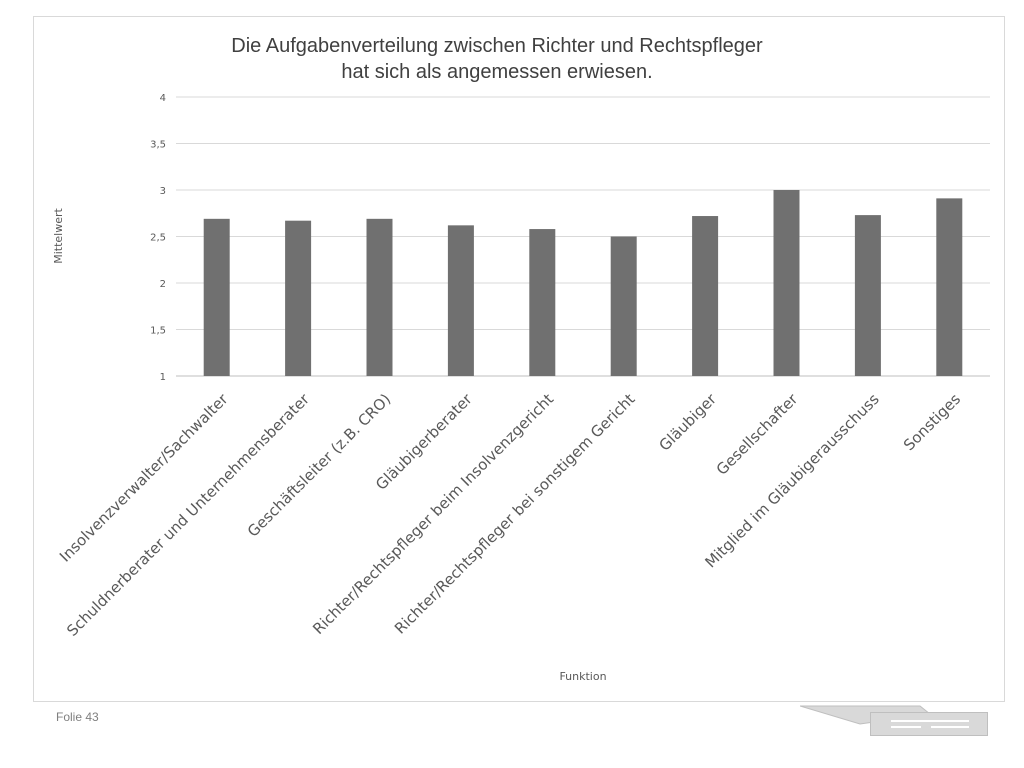  I want to click on y-tick-label: 4, so click(163, 98).